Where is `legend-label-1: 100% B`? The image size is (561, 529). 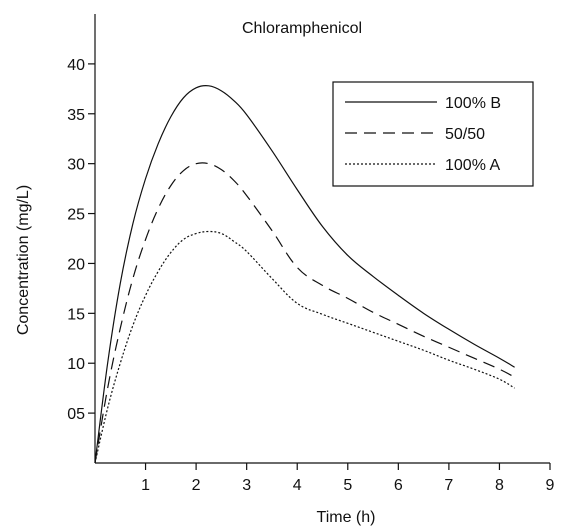
legend-label-1: 100% B is located at coordinates (473, 103).